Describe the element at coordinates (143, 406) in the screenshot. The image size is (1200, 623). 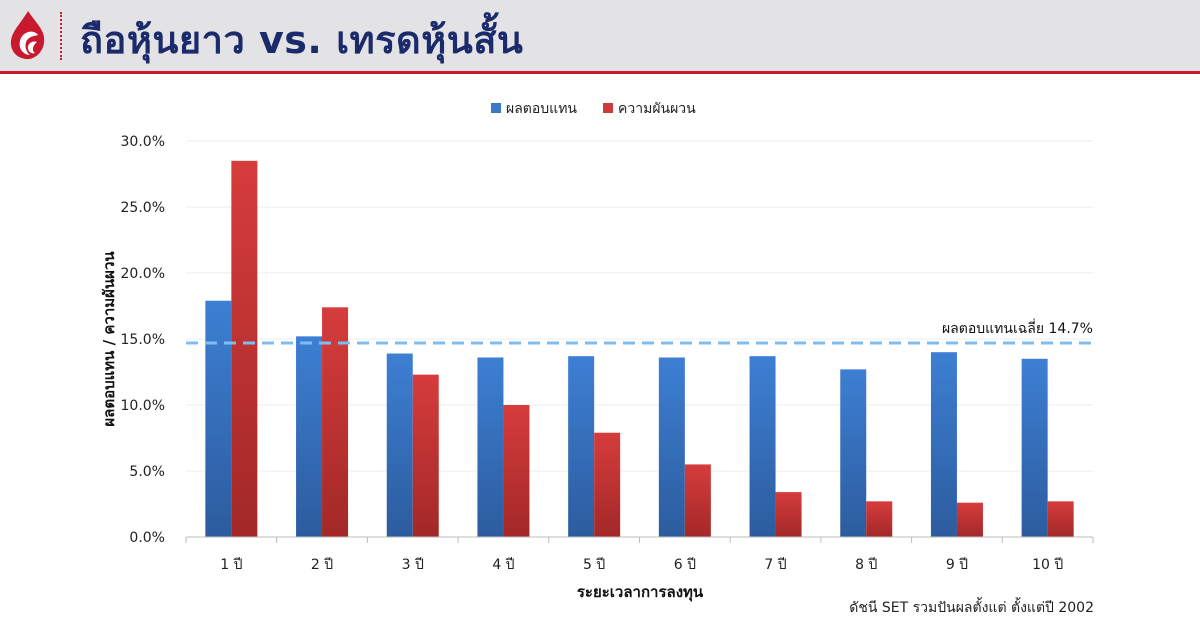
I see `y-tick-label: 10.0%` at that location.